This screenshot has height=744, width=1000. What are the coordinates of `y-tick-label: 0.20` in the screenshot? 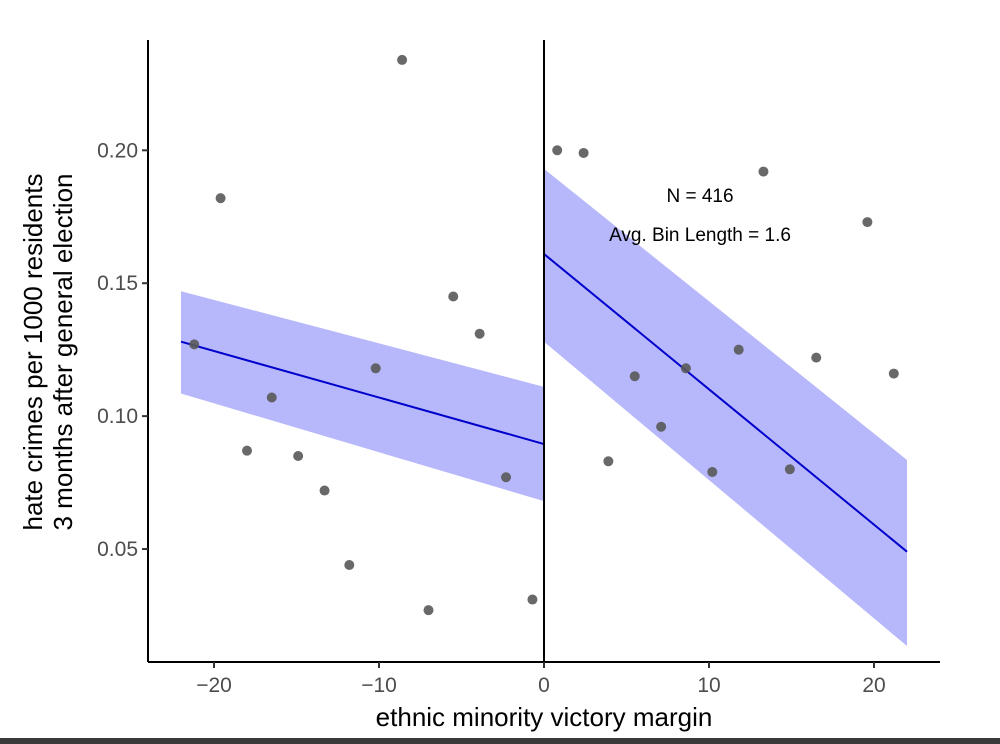 It's located at (117, 150).